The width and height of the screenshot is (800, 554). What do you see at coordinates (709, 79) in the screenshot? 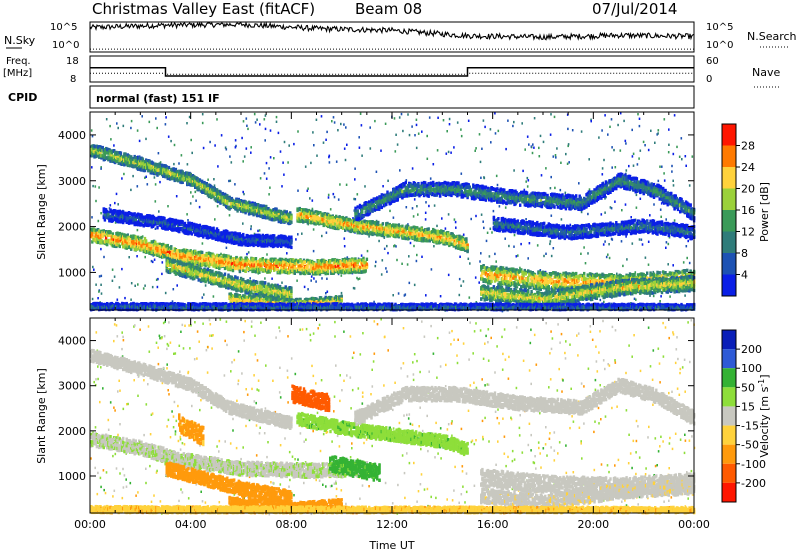
I see `nave-tick-bottom: 0` at bounding box center [709, 79].